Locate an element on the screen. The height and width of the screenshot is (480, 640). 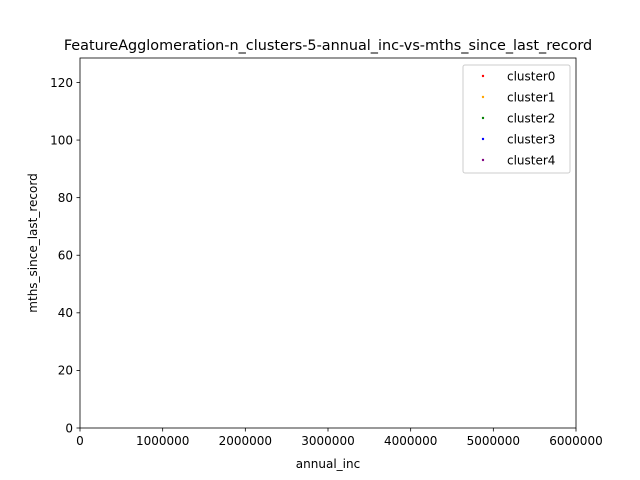
y-axis-label: mths_since_last_record is located at coordinates (33, 242).